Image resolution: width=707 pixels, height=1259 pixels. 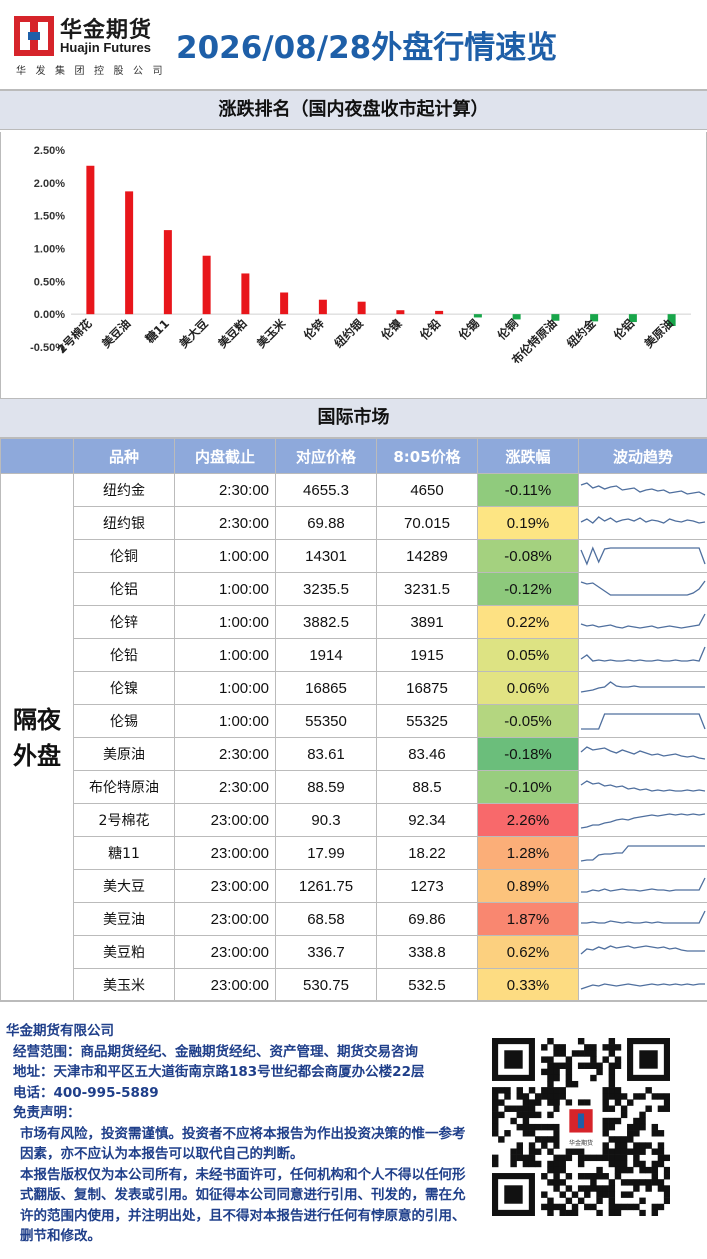 I want to click on x-category-label: 美豆油, so click(x=116, y=333).